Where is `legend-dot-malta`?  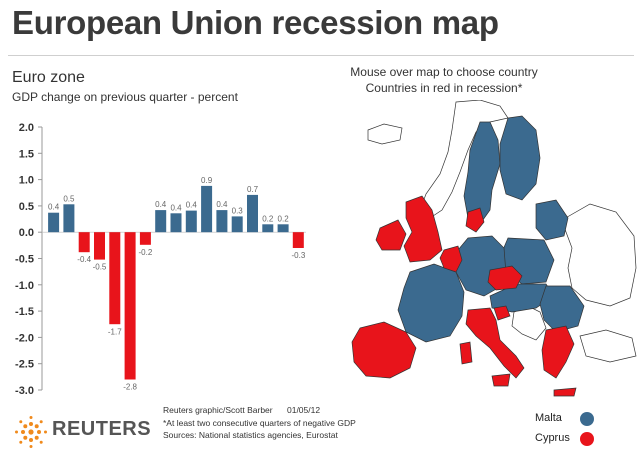
legend-dot-malta is located at coordinates (587, 419).